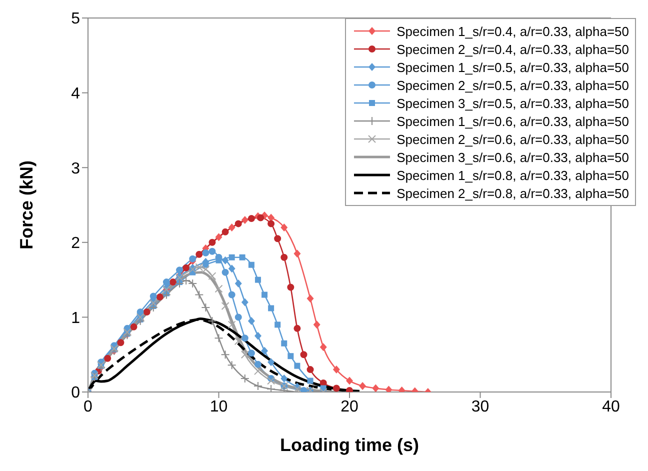 Image resolution: width=648 pixels, height=471 pixels. Describe the element at coordinates (512, 31) in the screenshot. I see `legend-label: Specimen 1_s/r=0.4, a/r=0.33, alpha=50` at that location.